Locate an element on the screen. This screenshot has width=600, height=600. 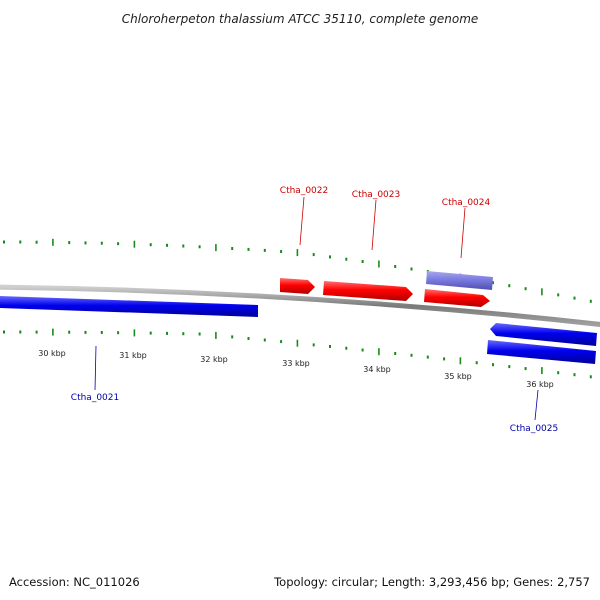
gene-label-ctha-0024: Ctha_0024 is located at coordinates (466, 203).